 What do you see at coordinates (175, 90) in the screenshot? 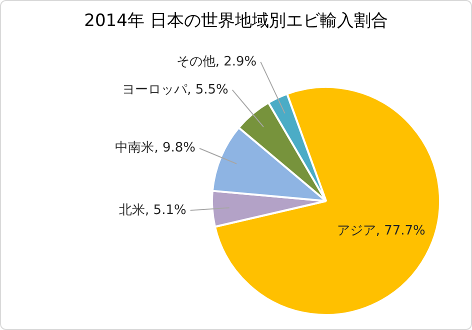
I see `slice-label: ヨーロッパ, 5.5%` at bounding box center [175, 90].